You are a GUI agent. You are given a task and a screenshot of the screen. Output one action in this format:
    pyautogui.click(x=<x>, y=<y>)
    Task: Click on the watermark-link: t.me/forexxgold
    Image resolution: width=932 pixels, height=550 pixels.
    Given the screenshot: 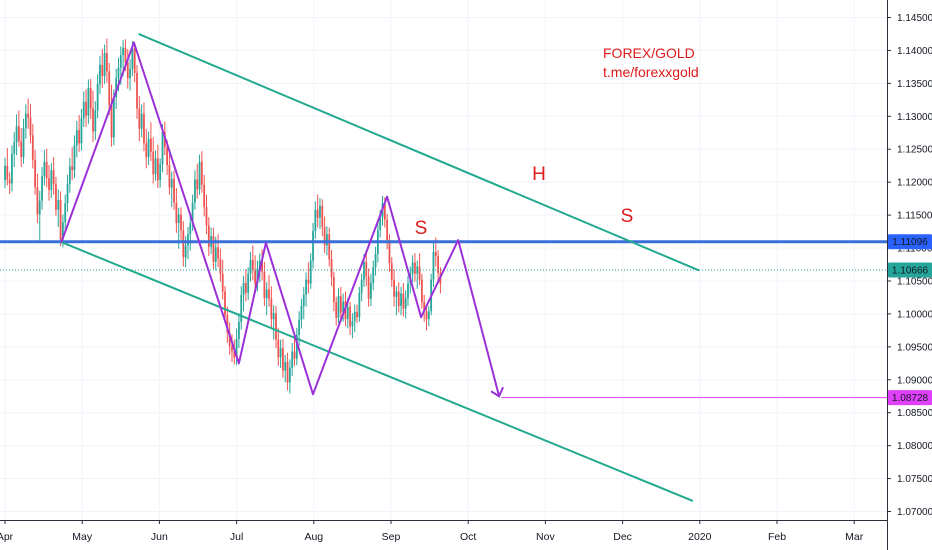 What is the action you would take?
    pyautogui.click(x=651, y=72)
    